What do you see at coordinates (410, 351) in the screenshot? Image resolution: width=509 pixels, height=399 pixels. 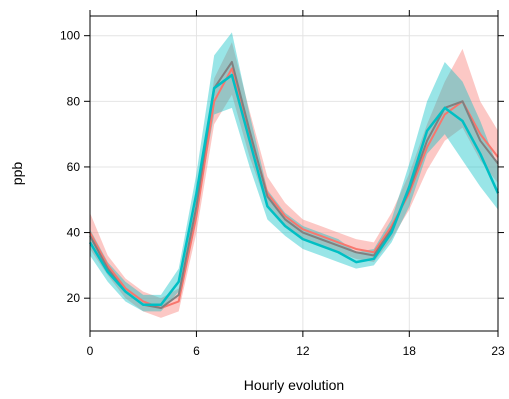 I see `x-tick-label: 18` at bounding box center [410, 351].